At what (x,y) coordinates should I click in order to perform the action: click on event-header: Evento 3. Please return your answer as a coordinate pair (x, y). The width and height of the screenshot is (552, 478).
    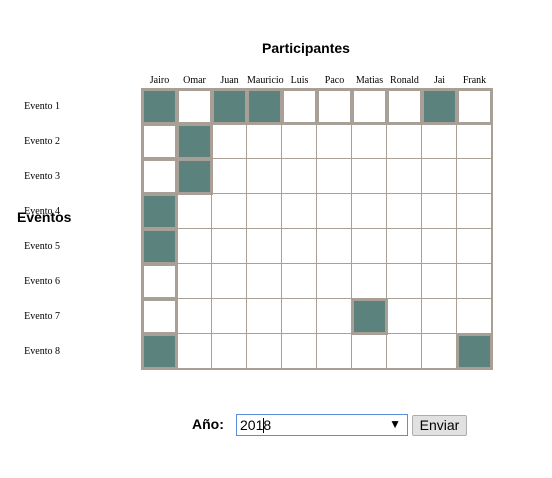
    Looking at the image, I should click on (42, 176).